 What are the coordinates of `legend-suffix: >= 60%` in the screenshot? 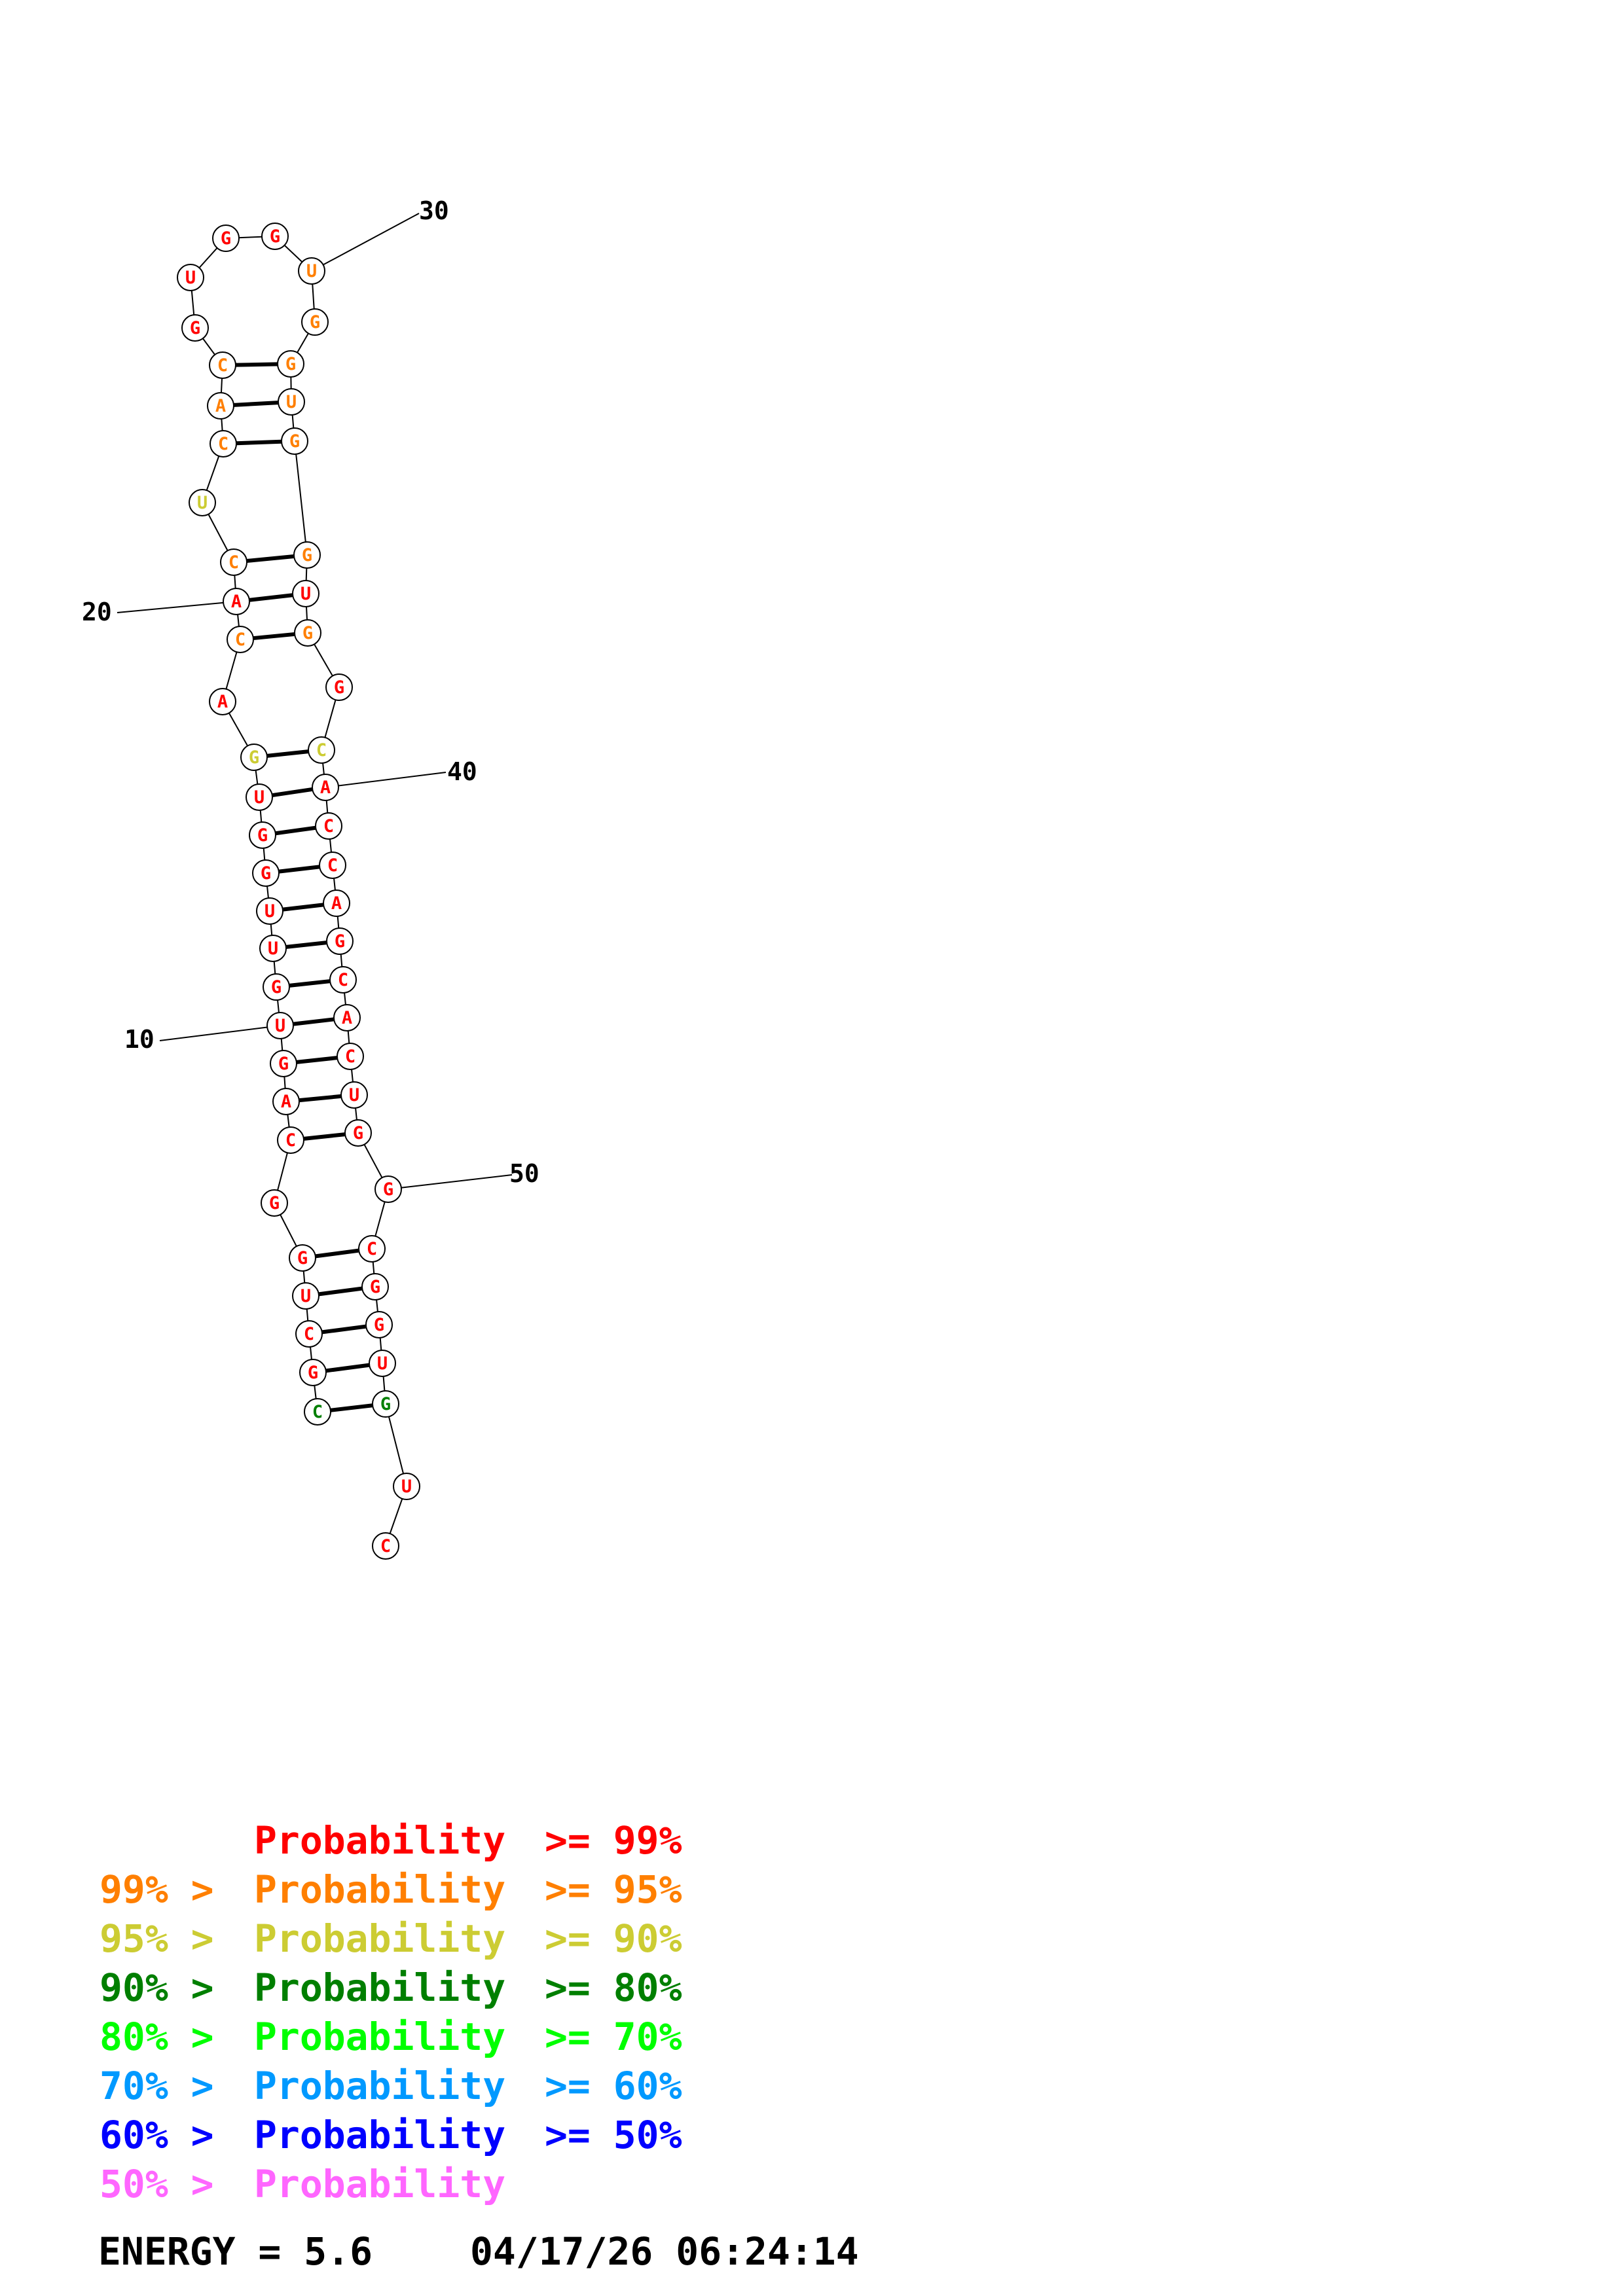 It's located at (613, 2086).